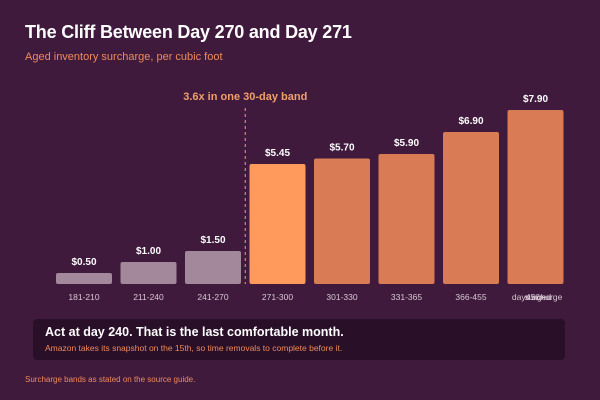 This screenshot has height=400, width=600. What do you see at coordinates (535, 297) in the screenshot?
I see `tick-label-456+: 456+` at bounding box center [535, 297].